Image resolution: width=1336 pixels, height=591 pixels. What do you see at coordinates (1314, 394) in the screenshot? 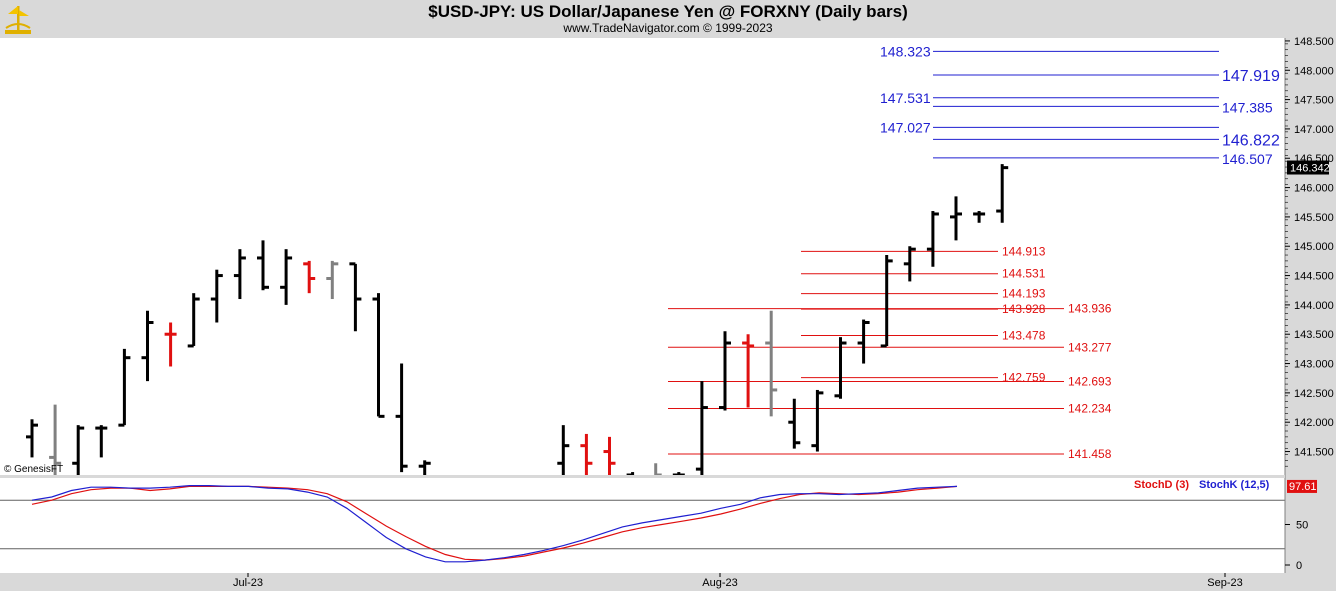
I see `y-tick-label: 142.500` at bounding box center [1314, 394].